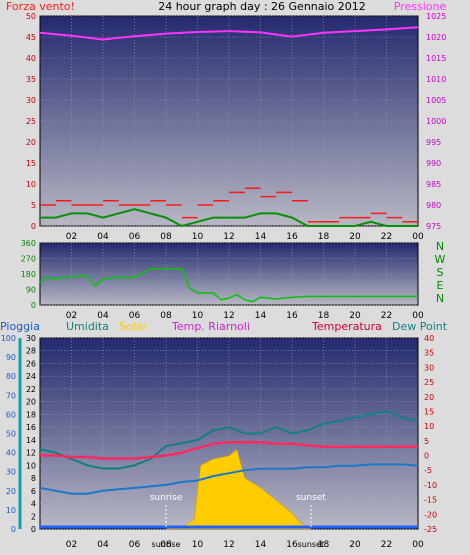  I want to click on temperature-tick-label: 40, so click(429, 338).